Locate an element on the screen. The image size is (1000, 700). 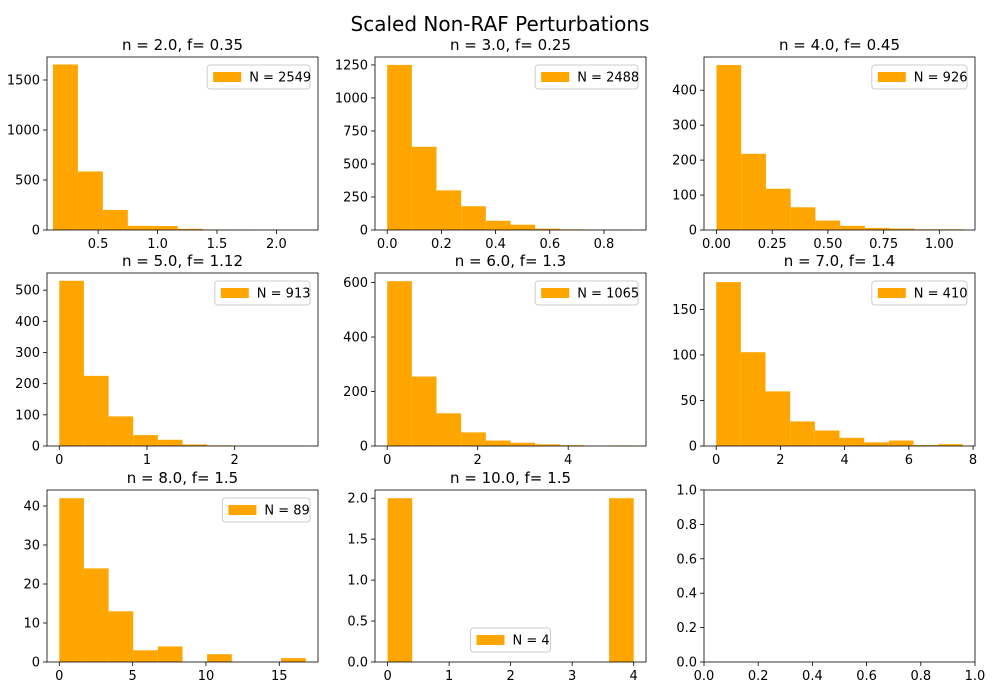
subplot-title: n = 4.0, f= 0.45 is located at coordinates (839, 45).